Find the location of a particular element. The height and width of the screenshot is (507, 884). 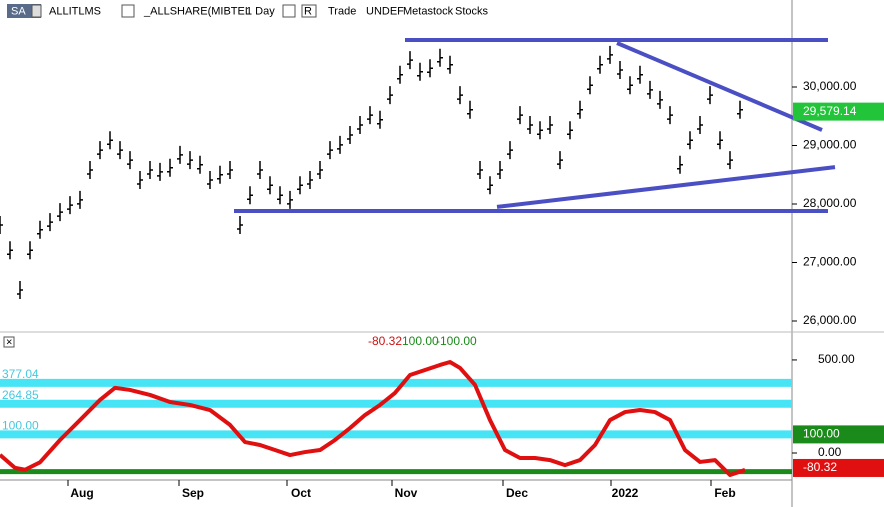

r-button is located at coordinates (309, 11).